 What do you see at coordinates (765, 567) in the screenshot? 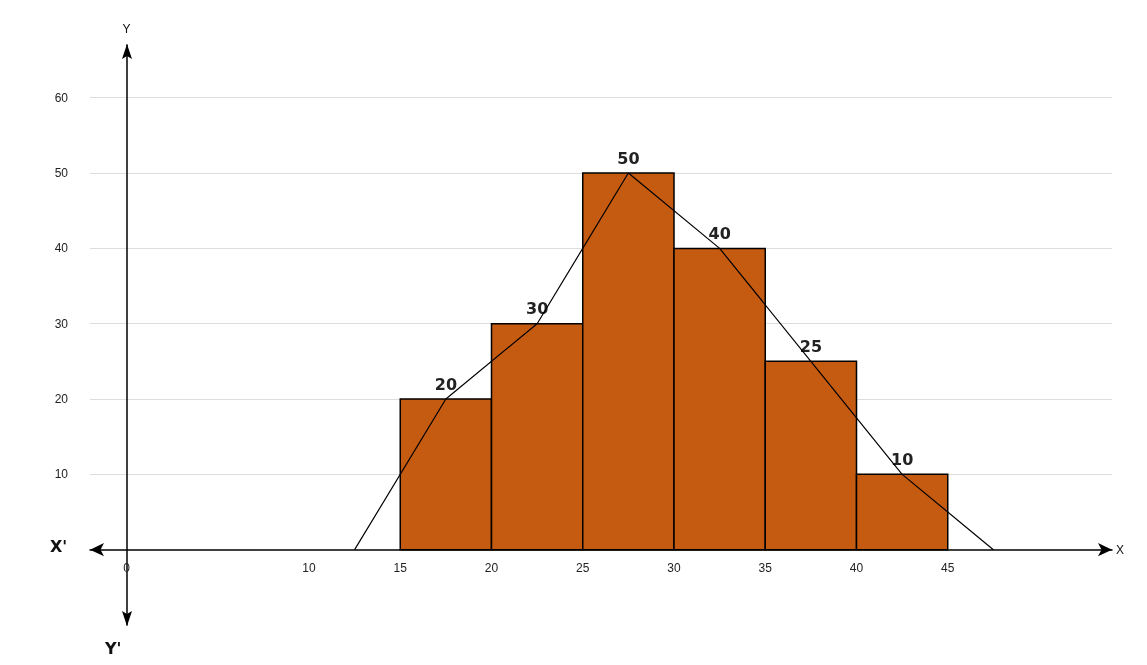
I see `x-tick-label: 35` at bounding box center [765, 567].